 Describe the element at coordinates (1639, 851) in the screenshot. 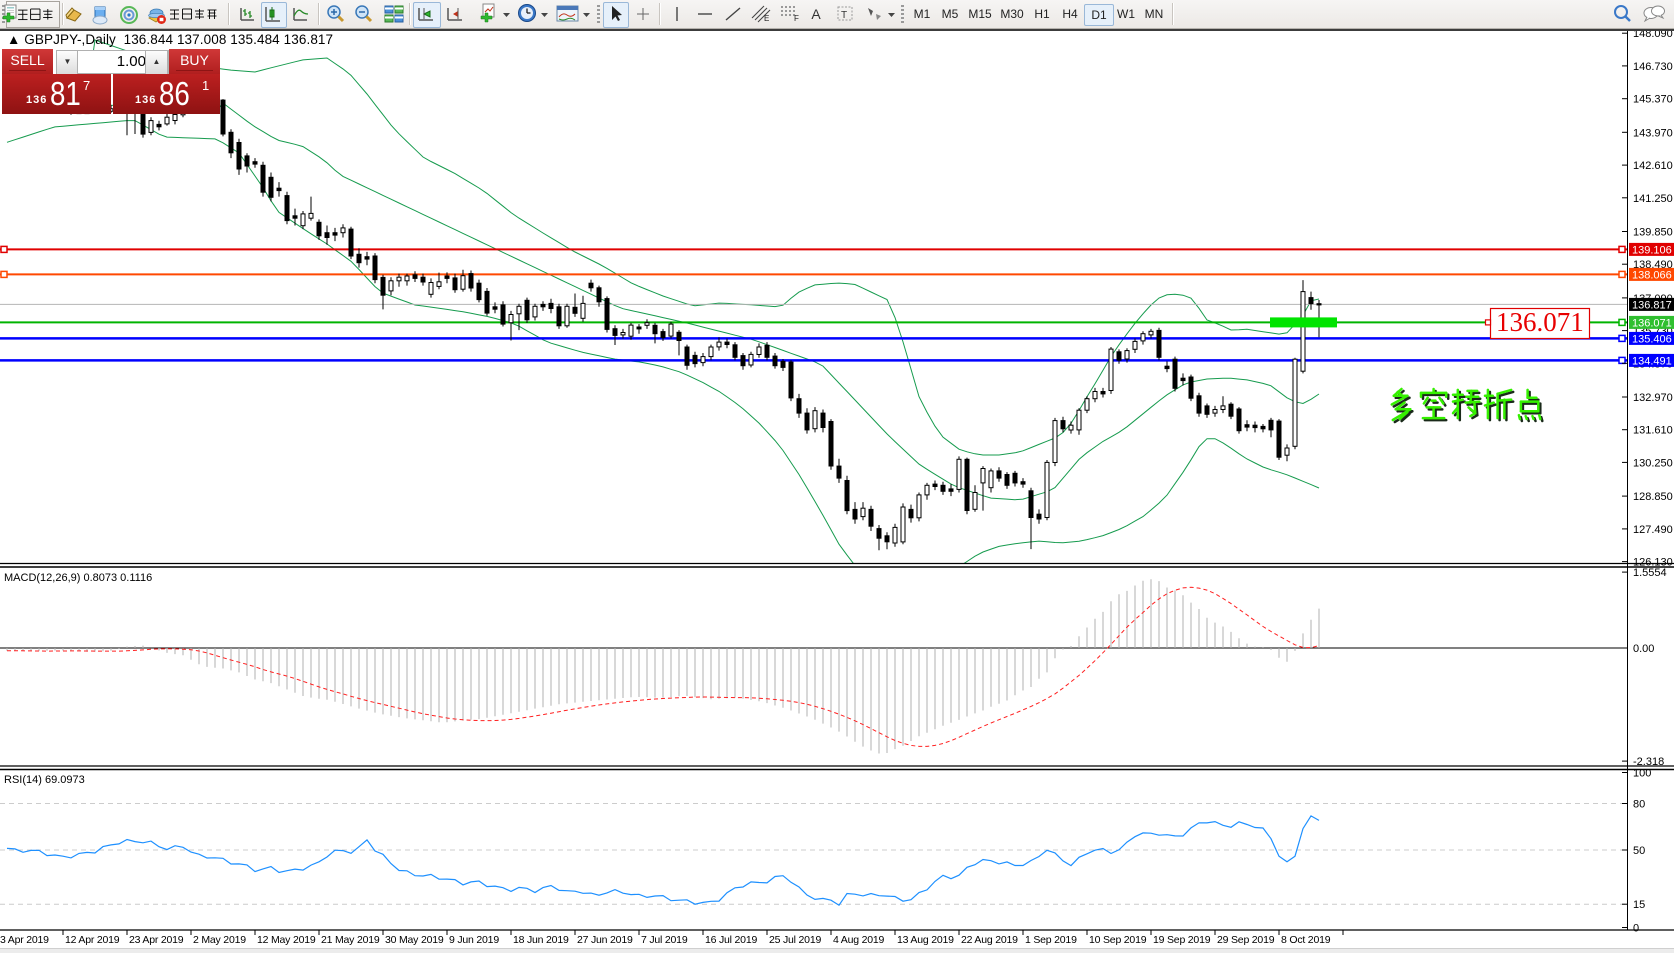

I see `svg-text: 50` at that location.